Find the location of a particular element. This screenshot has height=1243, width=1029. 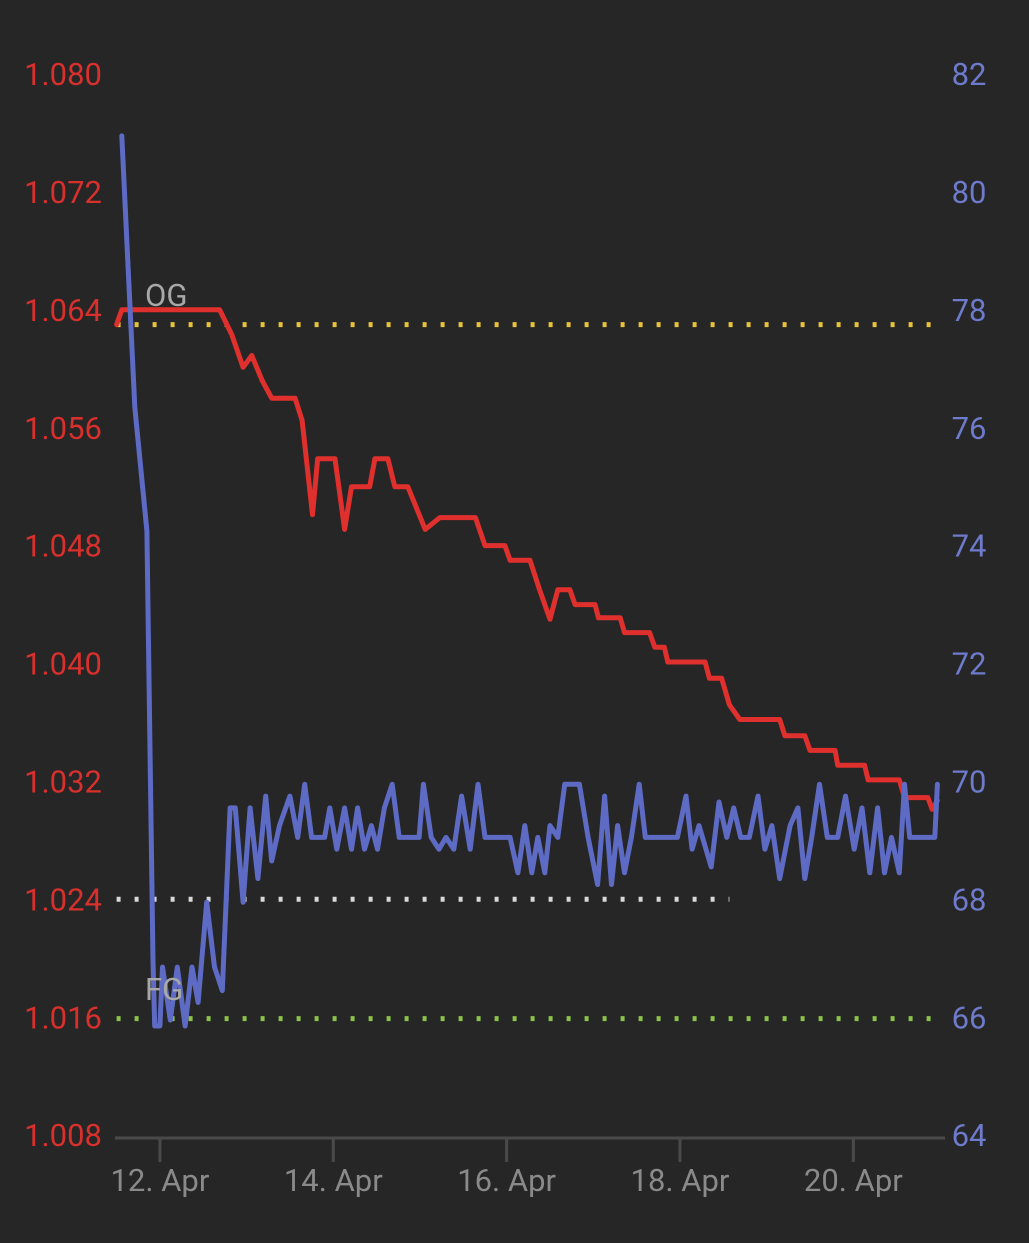

y2-tick-label: 66 is located at coordinates (969, 1017).